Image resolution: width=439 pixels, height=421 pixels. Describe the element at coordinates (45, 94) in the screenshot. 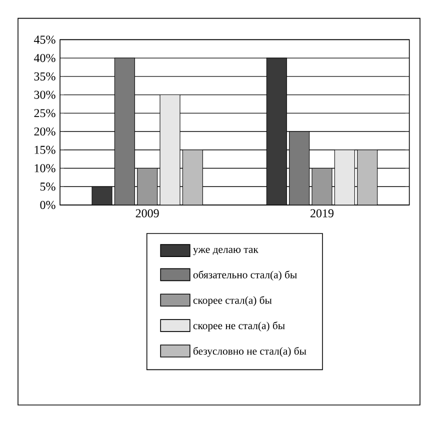

I see `y-tick-label: 30%` at that location.